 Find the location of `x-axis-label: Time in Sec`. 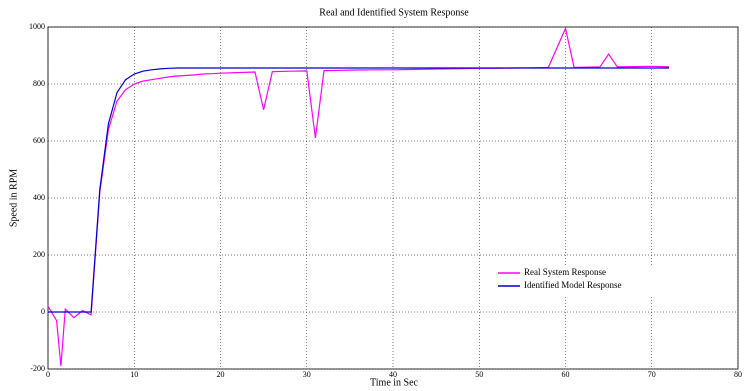

x-axis-label: Time in Sec is located at coordinates (394, 382).